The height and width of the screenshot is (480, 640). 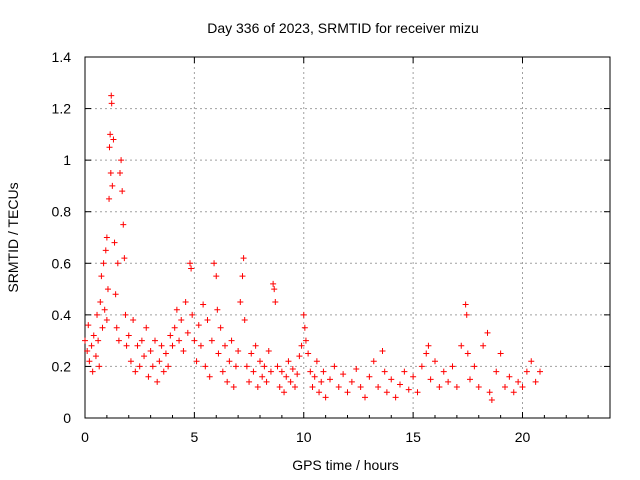 What do you see at coordinates (345, 465) in the screenshot?
I see `x-axis-label: GPS time / hours` at bounding box center [345, 465].